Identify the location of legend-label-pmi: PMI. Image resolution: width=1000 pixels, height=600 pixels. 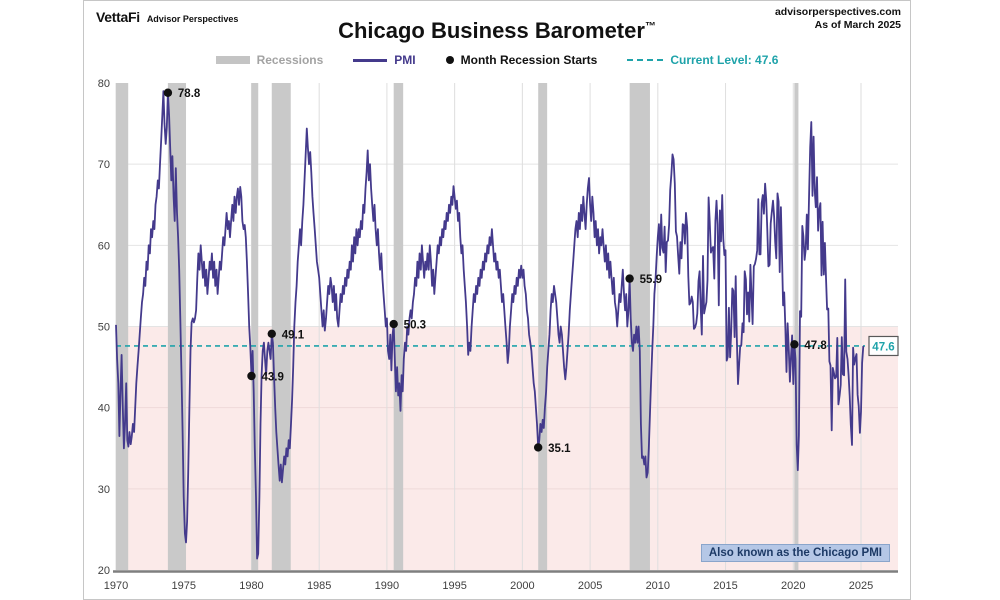
(405, 60).